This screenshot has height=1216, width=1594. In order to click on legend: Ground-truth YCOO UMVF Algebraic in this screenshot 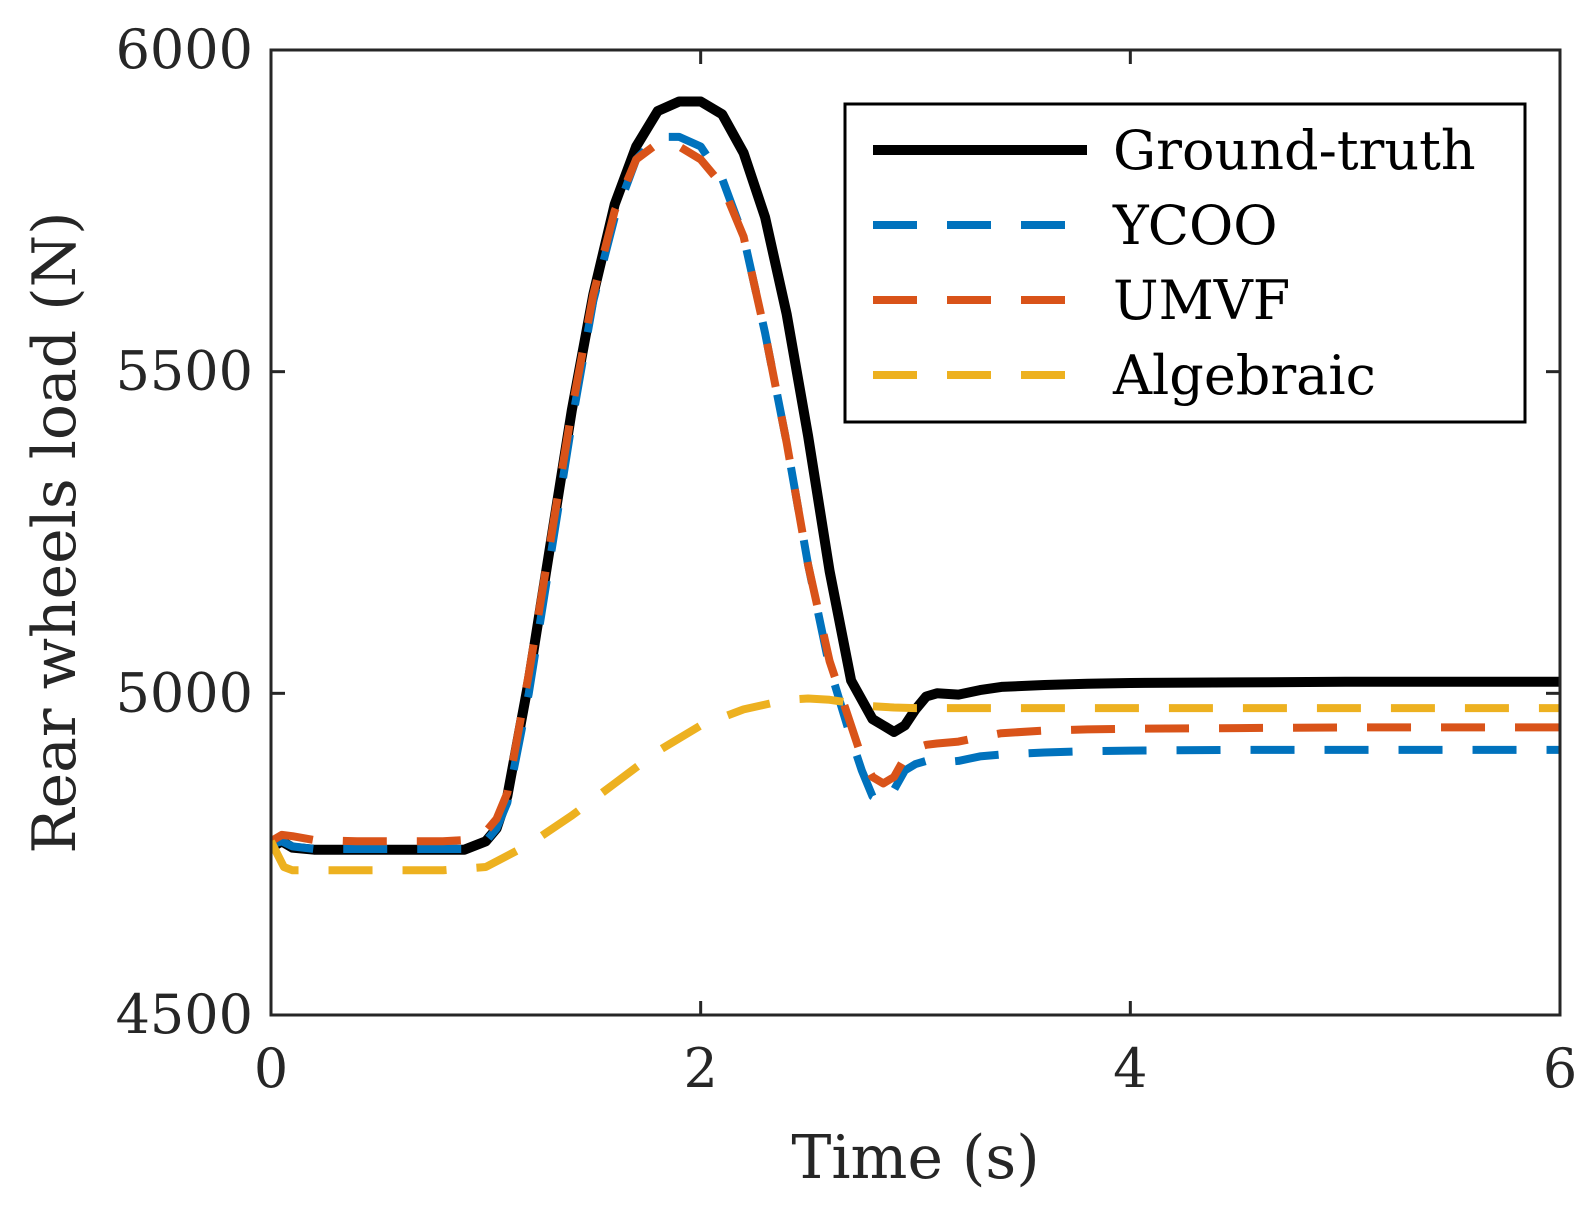, I will do `click(1185, 263)`.